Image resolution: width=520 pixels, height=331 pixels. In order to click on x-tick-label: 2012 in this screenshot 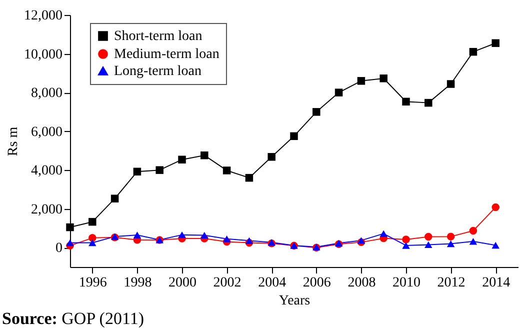, I will do `click(451, 283)`.